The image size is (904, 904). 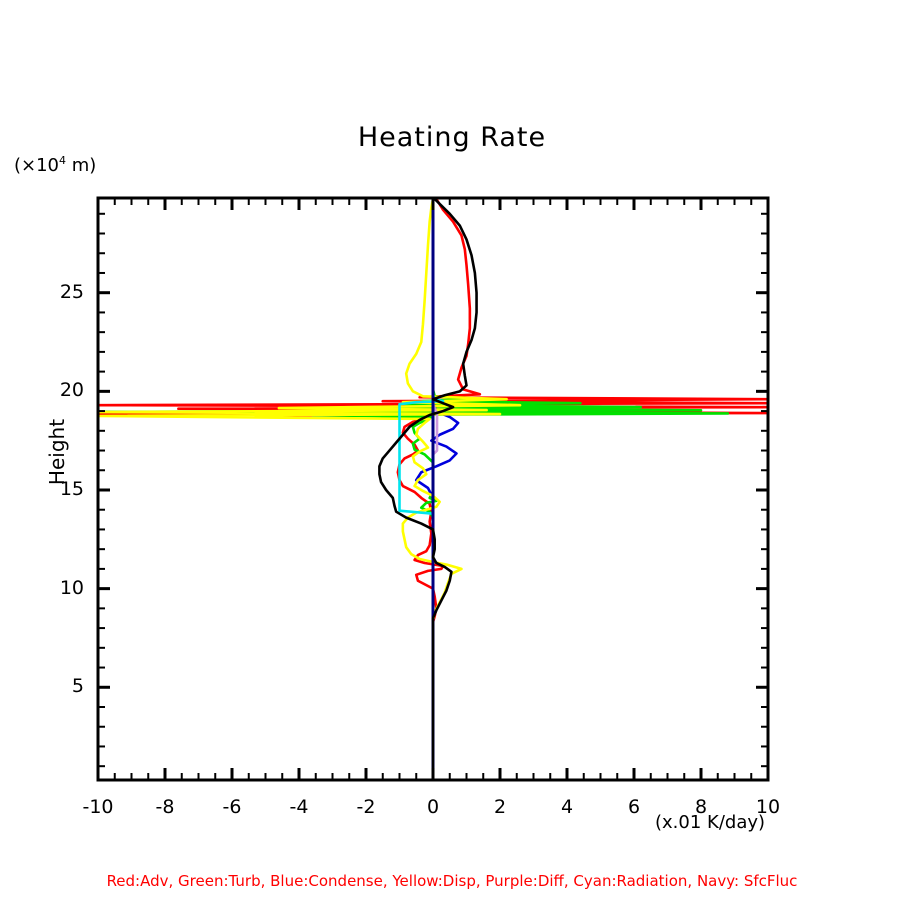 What do you see at coordinates (232, 807) in the screenshot?
I see `x-tick-label: -6` at bounding box center [232, 807].